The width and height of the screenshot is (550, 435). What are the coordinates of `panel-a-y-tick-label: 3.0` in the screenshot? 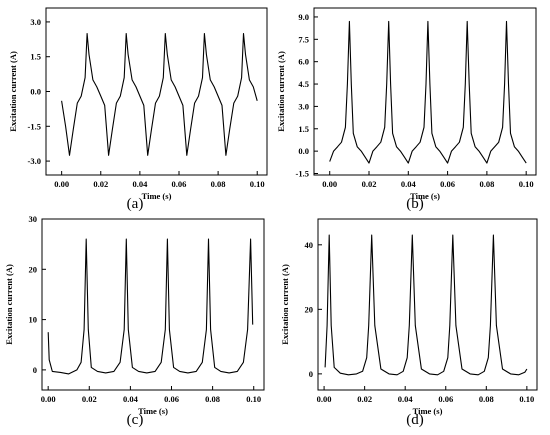 It's located at (35, 22).